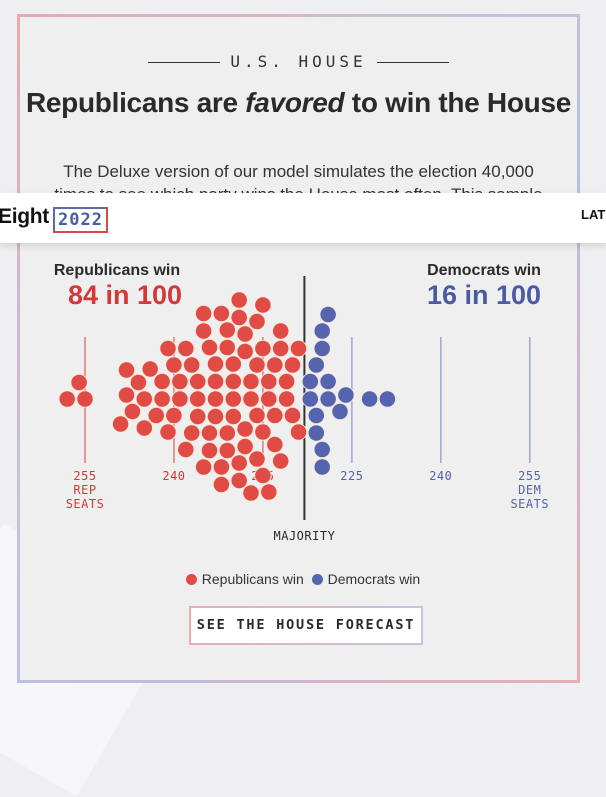  What do you see at coordinates (529, 476) in the screenshot?
I see `tick-label-dem-255: 255` at bounding box center [529, 476].